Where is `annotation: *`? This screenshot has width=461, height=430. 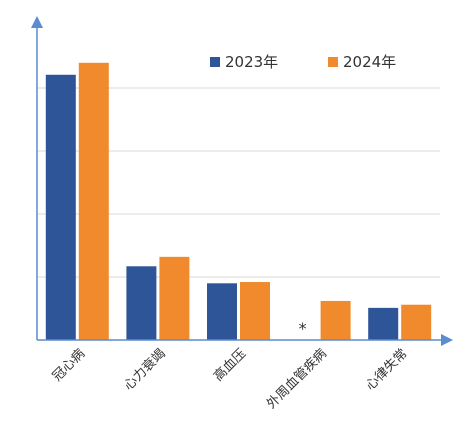
annotation: * is located at coordinates (303, 328).